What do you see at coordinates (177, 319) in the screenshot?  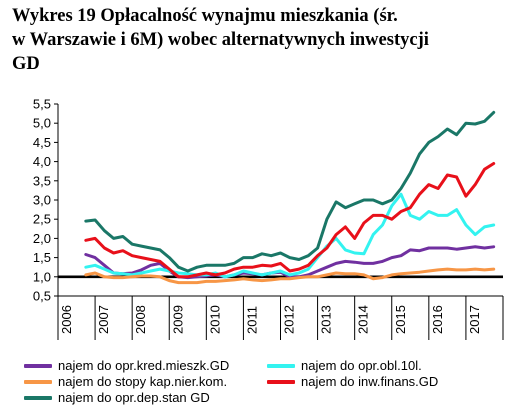 I see `x-tick-label: 2009` at bounding box center [177, 319].